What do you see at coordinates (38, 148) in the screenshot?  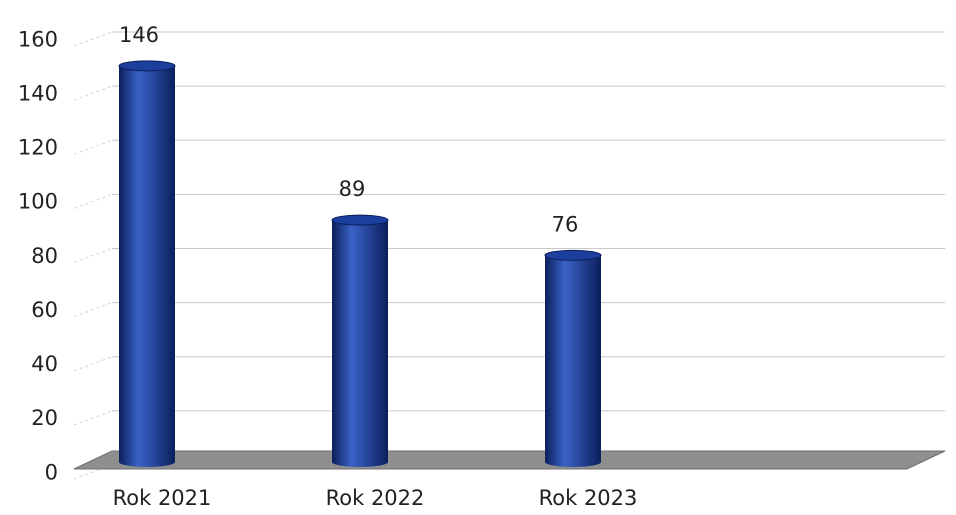 I see `y-tick-label: 120` at bounding box center [38, 148].